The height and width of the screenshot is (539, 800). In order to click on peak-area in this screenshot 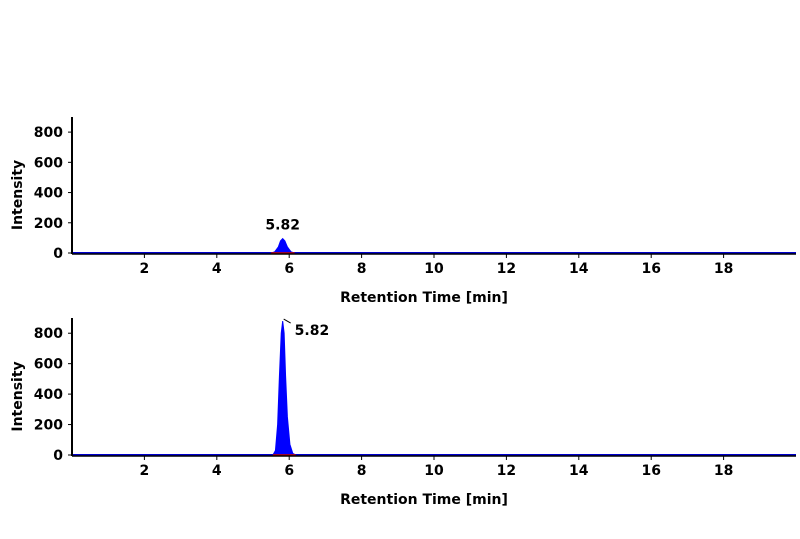, I will do `click(434, 245)`.